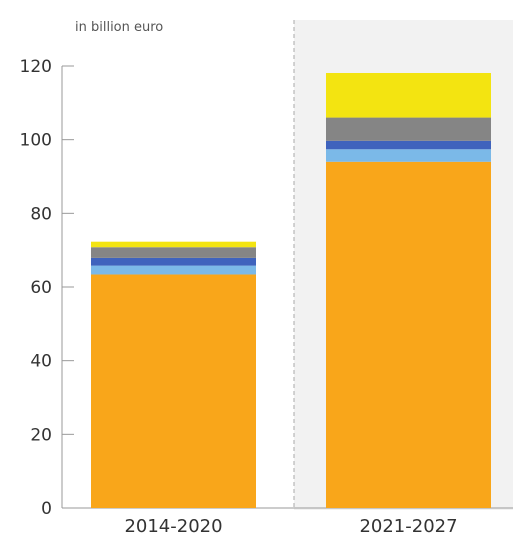 This screenshot has height=537, width=513. Describe the element at coordinates (119, 27) in the screenshot. I see `unit-label: in billion euro` at that location.